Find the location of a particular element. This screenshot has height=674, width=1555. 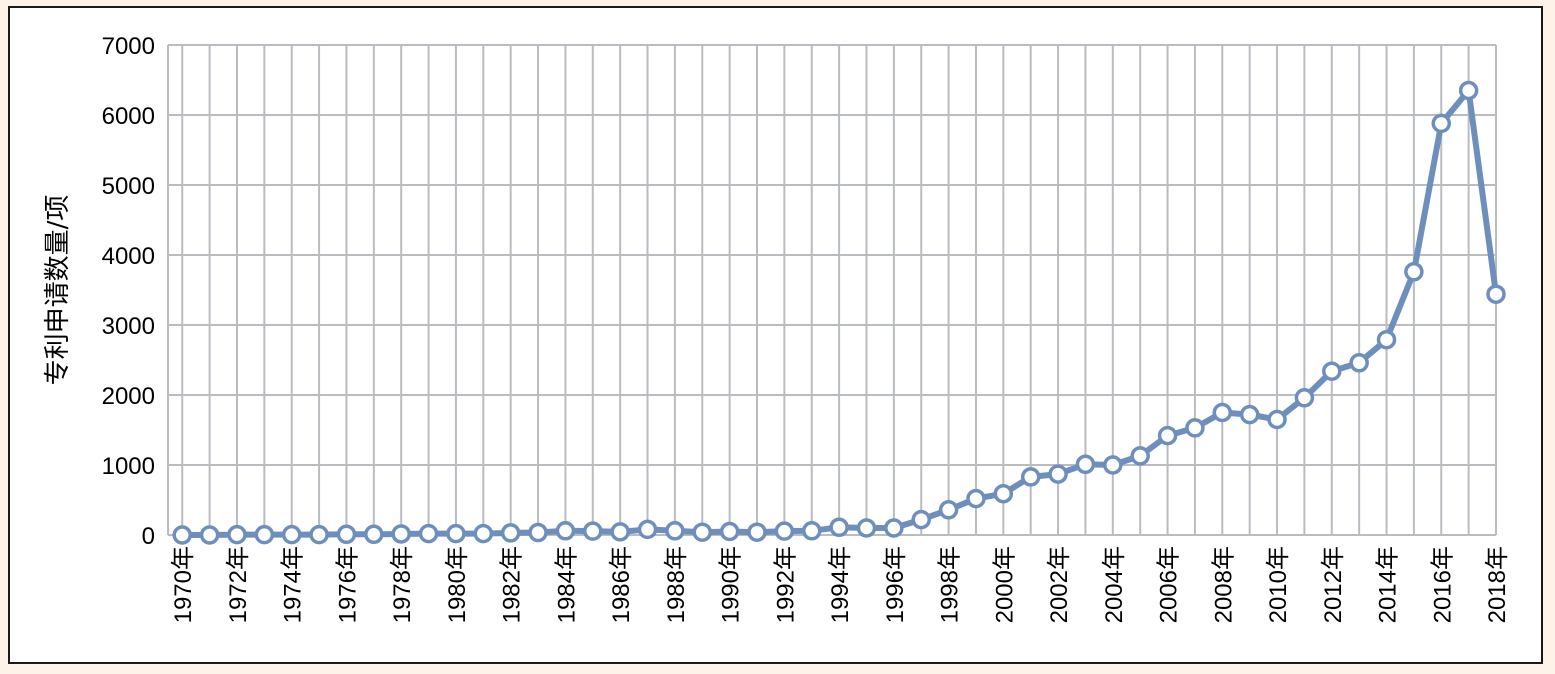

y-axis-ticks: 0 1000 2000 3000 4000 5000 6000 7000 is located at coordinates (128, 291).